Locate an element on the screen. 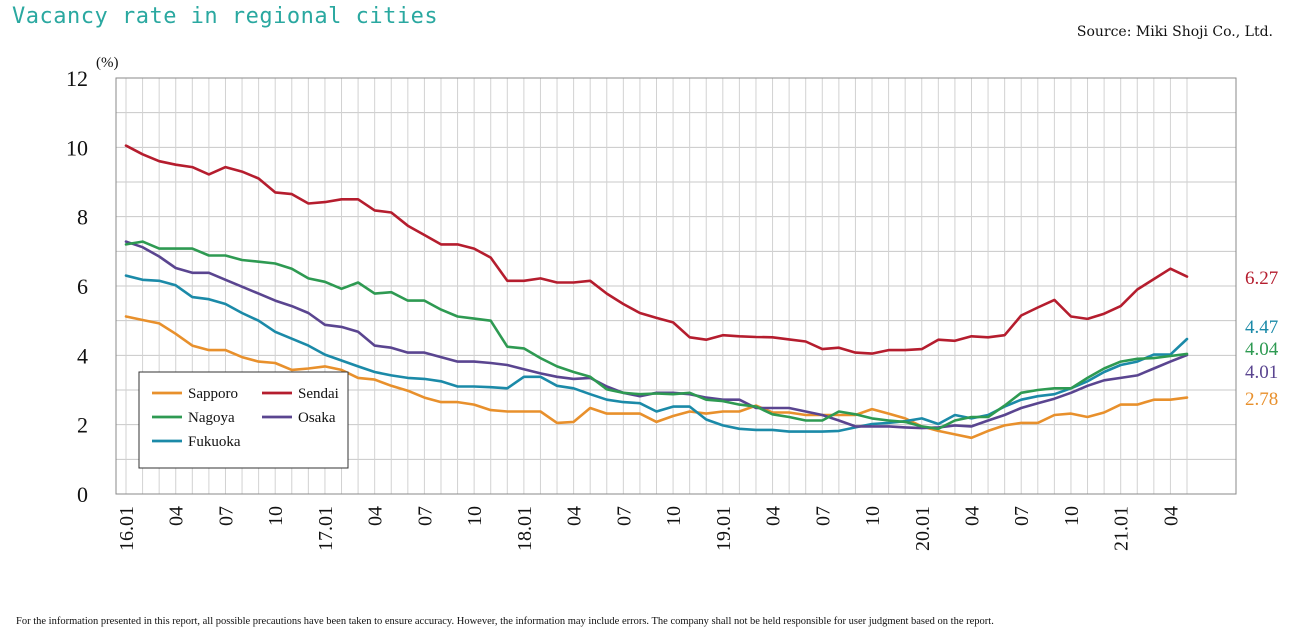 This screenshot has width=1299, height=641. y-tick-label: 6 is located at coordinates (82, 286).